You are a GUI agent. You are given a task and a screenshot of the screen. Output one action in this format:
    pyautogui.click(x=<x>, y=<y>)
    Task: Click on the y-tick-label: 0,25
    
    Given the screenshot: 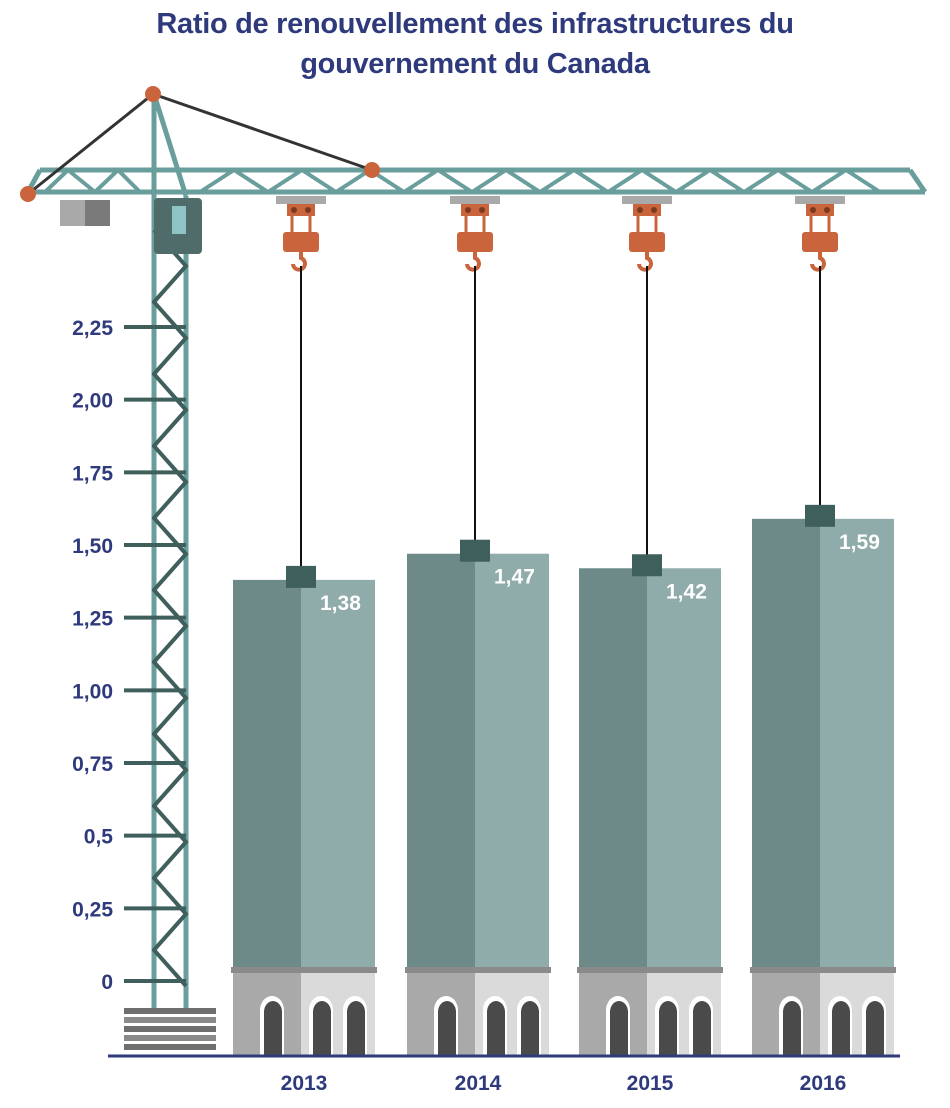 What is the action you would take?
    pyautogui.click(x=92, y=909)
    